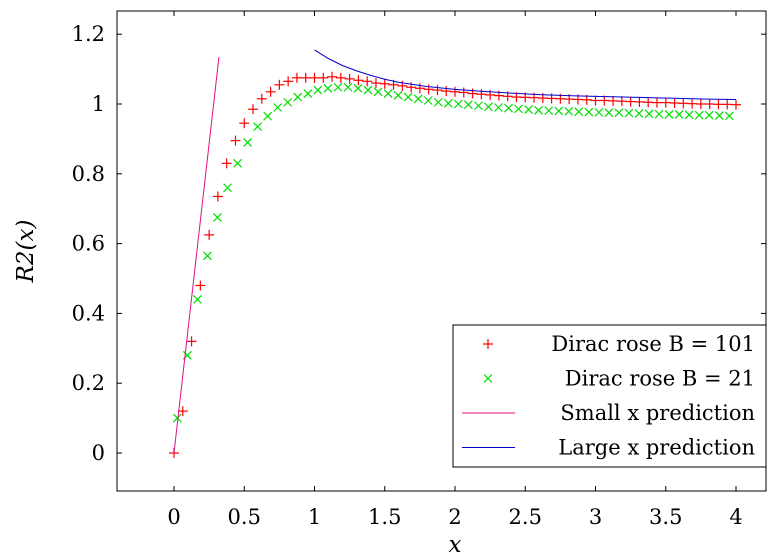 The height and width of the screenshot is (555, 781). I want to click on y-tick-label: 0.8, so click(88, 174).